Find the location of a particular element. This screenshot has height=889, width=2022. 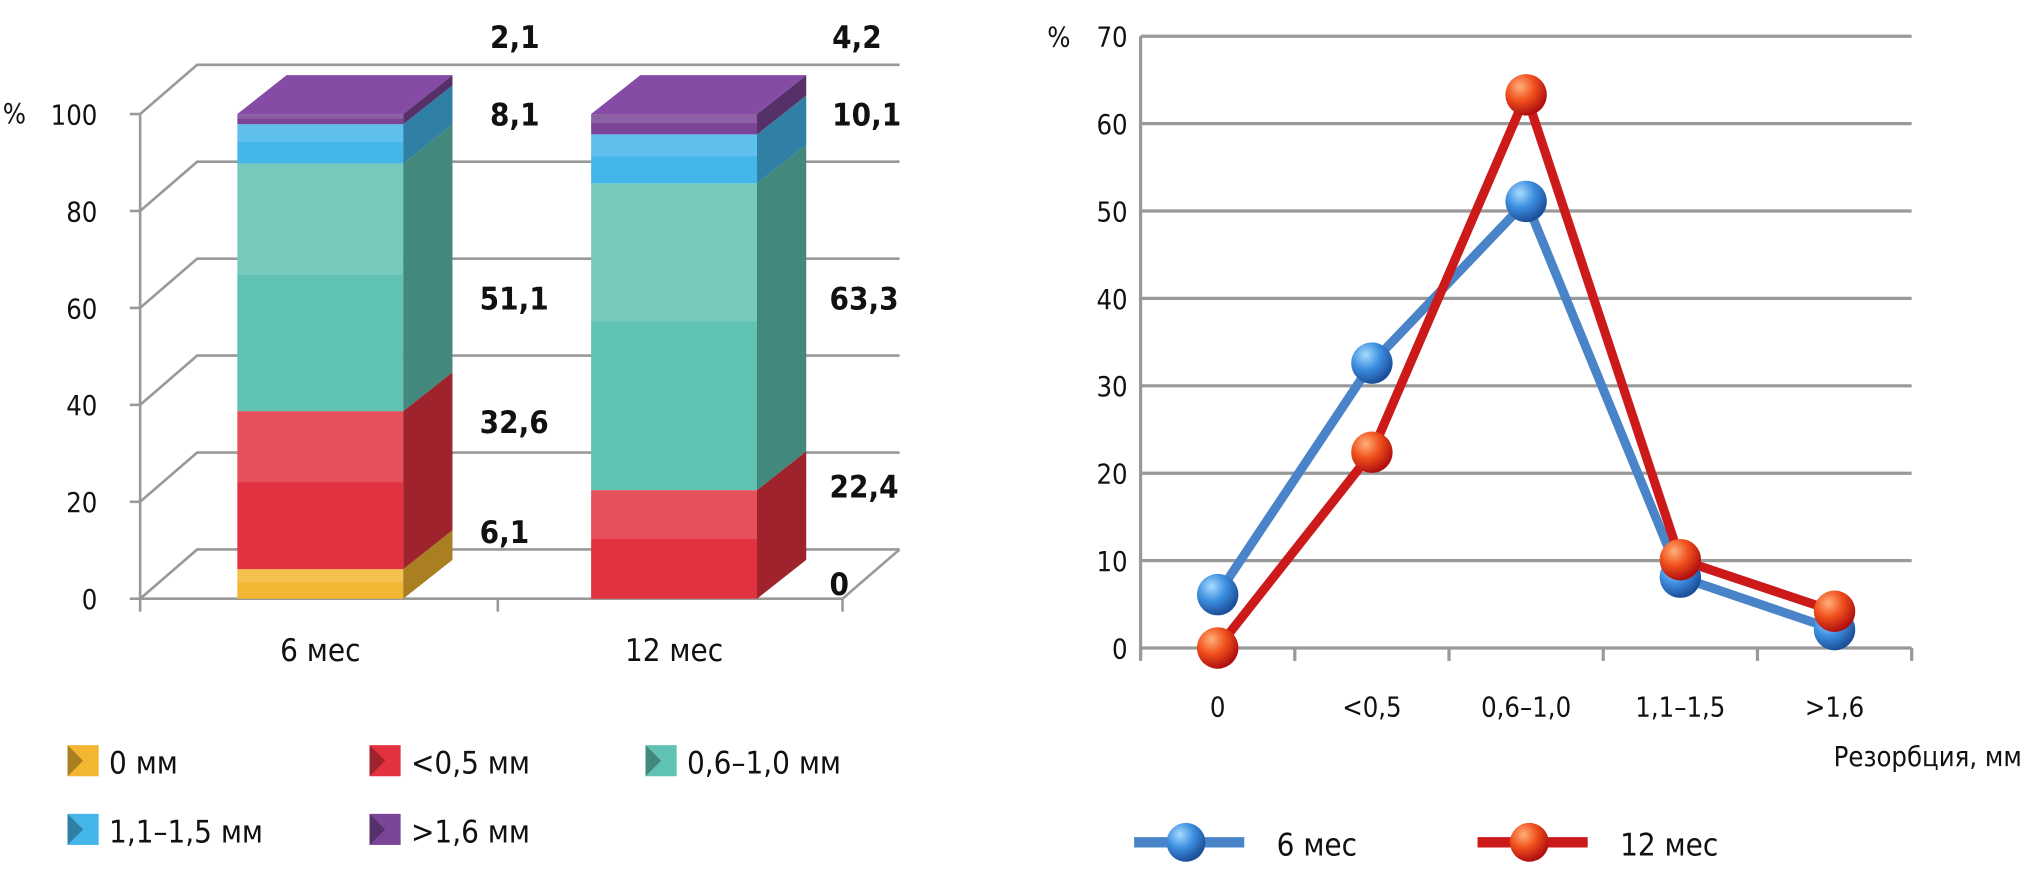

x-tick-label: <0,5 is located at coordinates (1371, 708).